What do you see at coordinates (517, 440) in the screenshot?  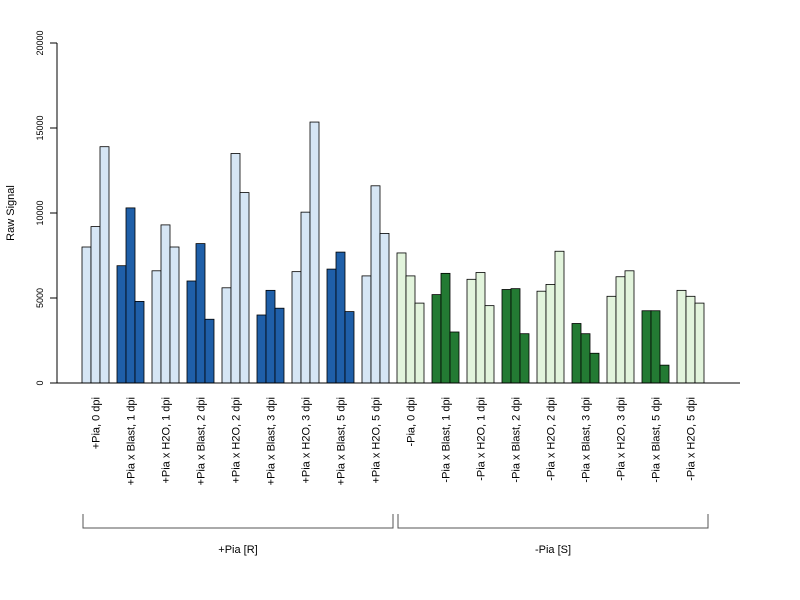 I see `x-tick-label: -Pia x Blast, 2 dpi` at bounding box center [517, 440].